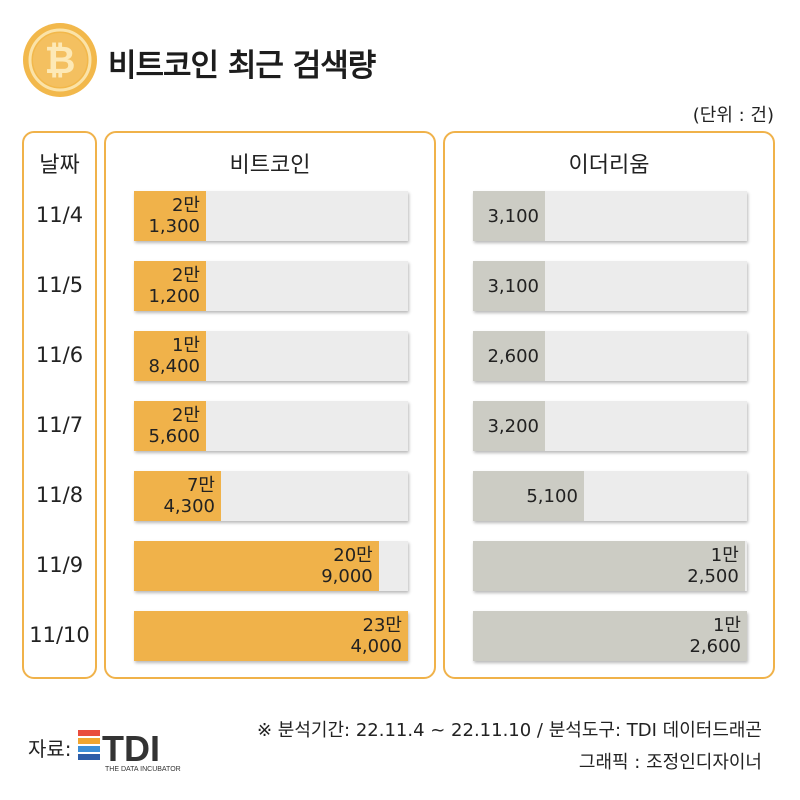  I want to click on bar-value-label: 23만 4,000, so click(376, 636).